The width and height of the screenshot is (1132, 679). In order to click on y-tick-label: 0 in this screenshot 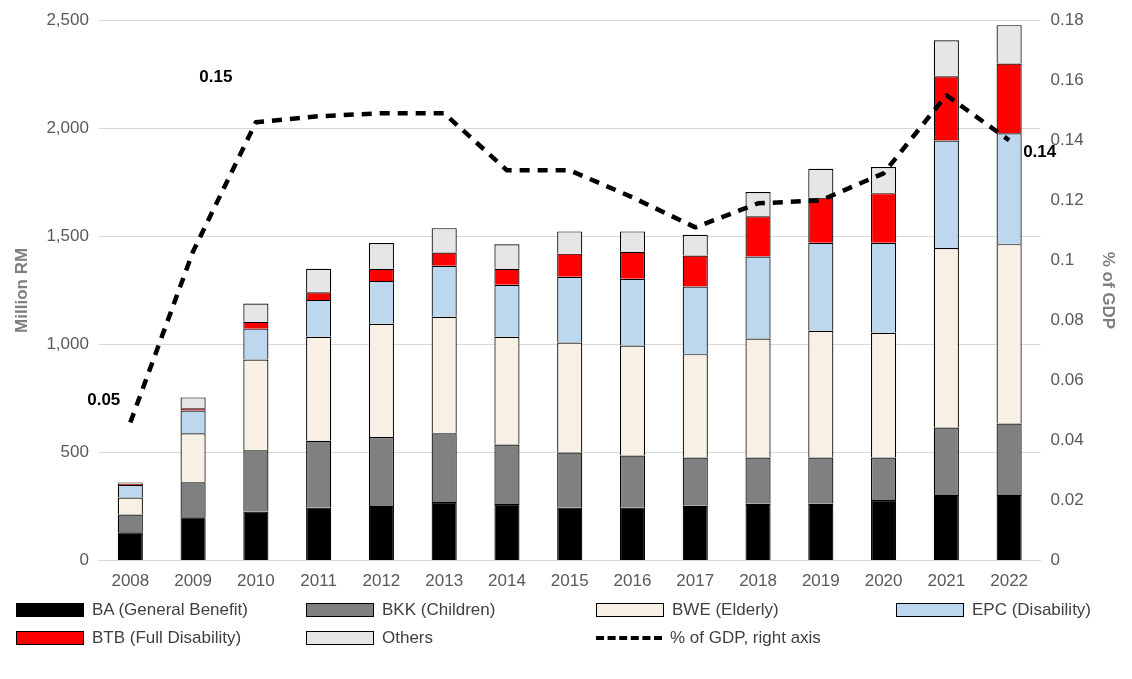, I will do `click(84, 560)`.